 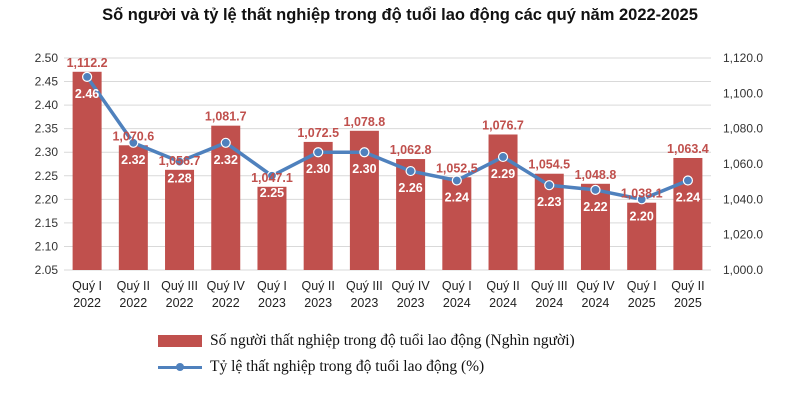 What do you see at coordinates (87, 94) in the screenshot?
I see `rate-value-label: 2.46` at bounding box center [87, 94].